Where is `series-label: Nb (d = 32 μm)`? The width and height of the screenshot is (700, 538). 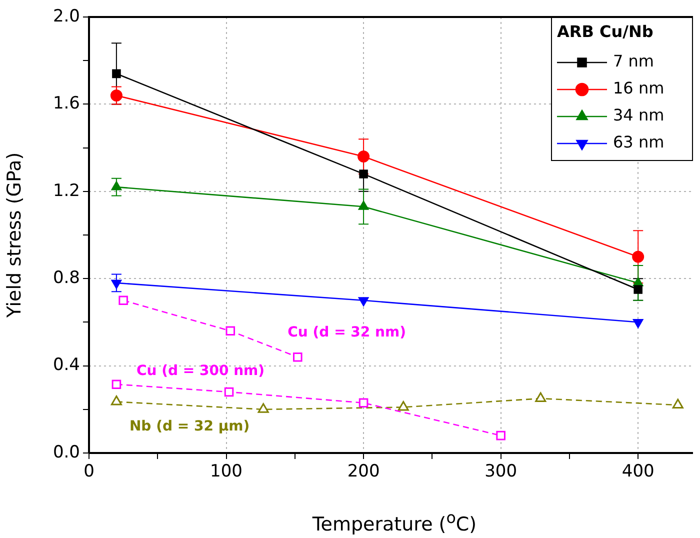
series-label: Nb (d = 32 μm) is located at coordinates (189, 426).